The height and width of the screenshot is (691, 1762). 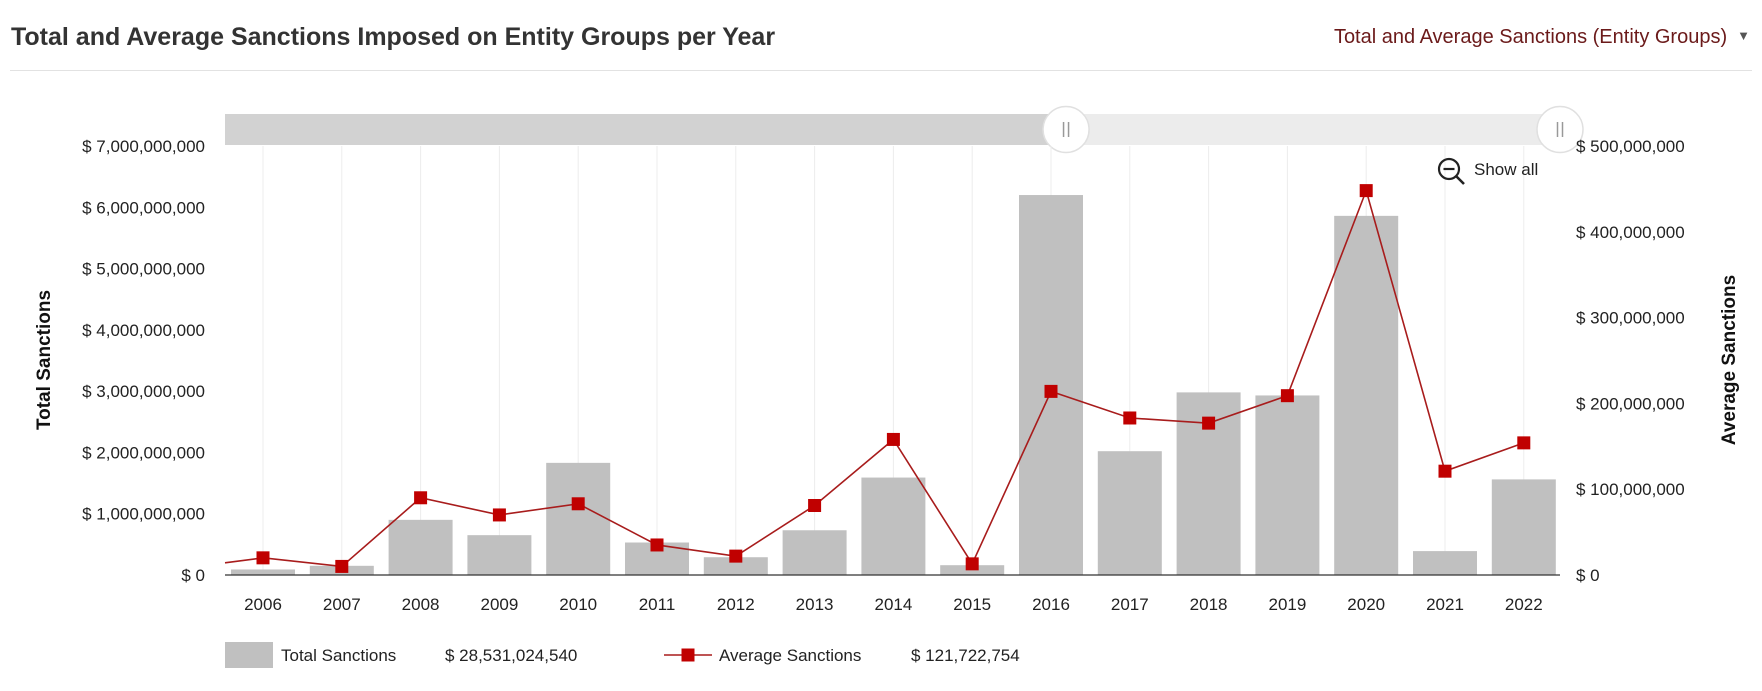 What do you see at coordinates (421, 498) in the screenshot?
I see `marker-2008` at bounding box center [421, 498].